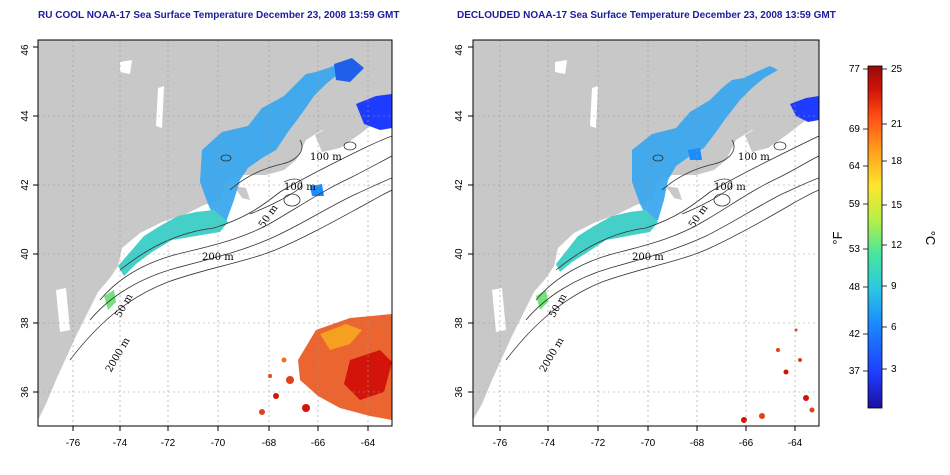  What do you see at coordinates (695, 154) in the screenshot?
I see `right-map-sst-patch` at bounding box center [695, 154].